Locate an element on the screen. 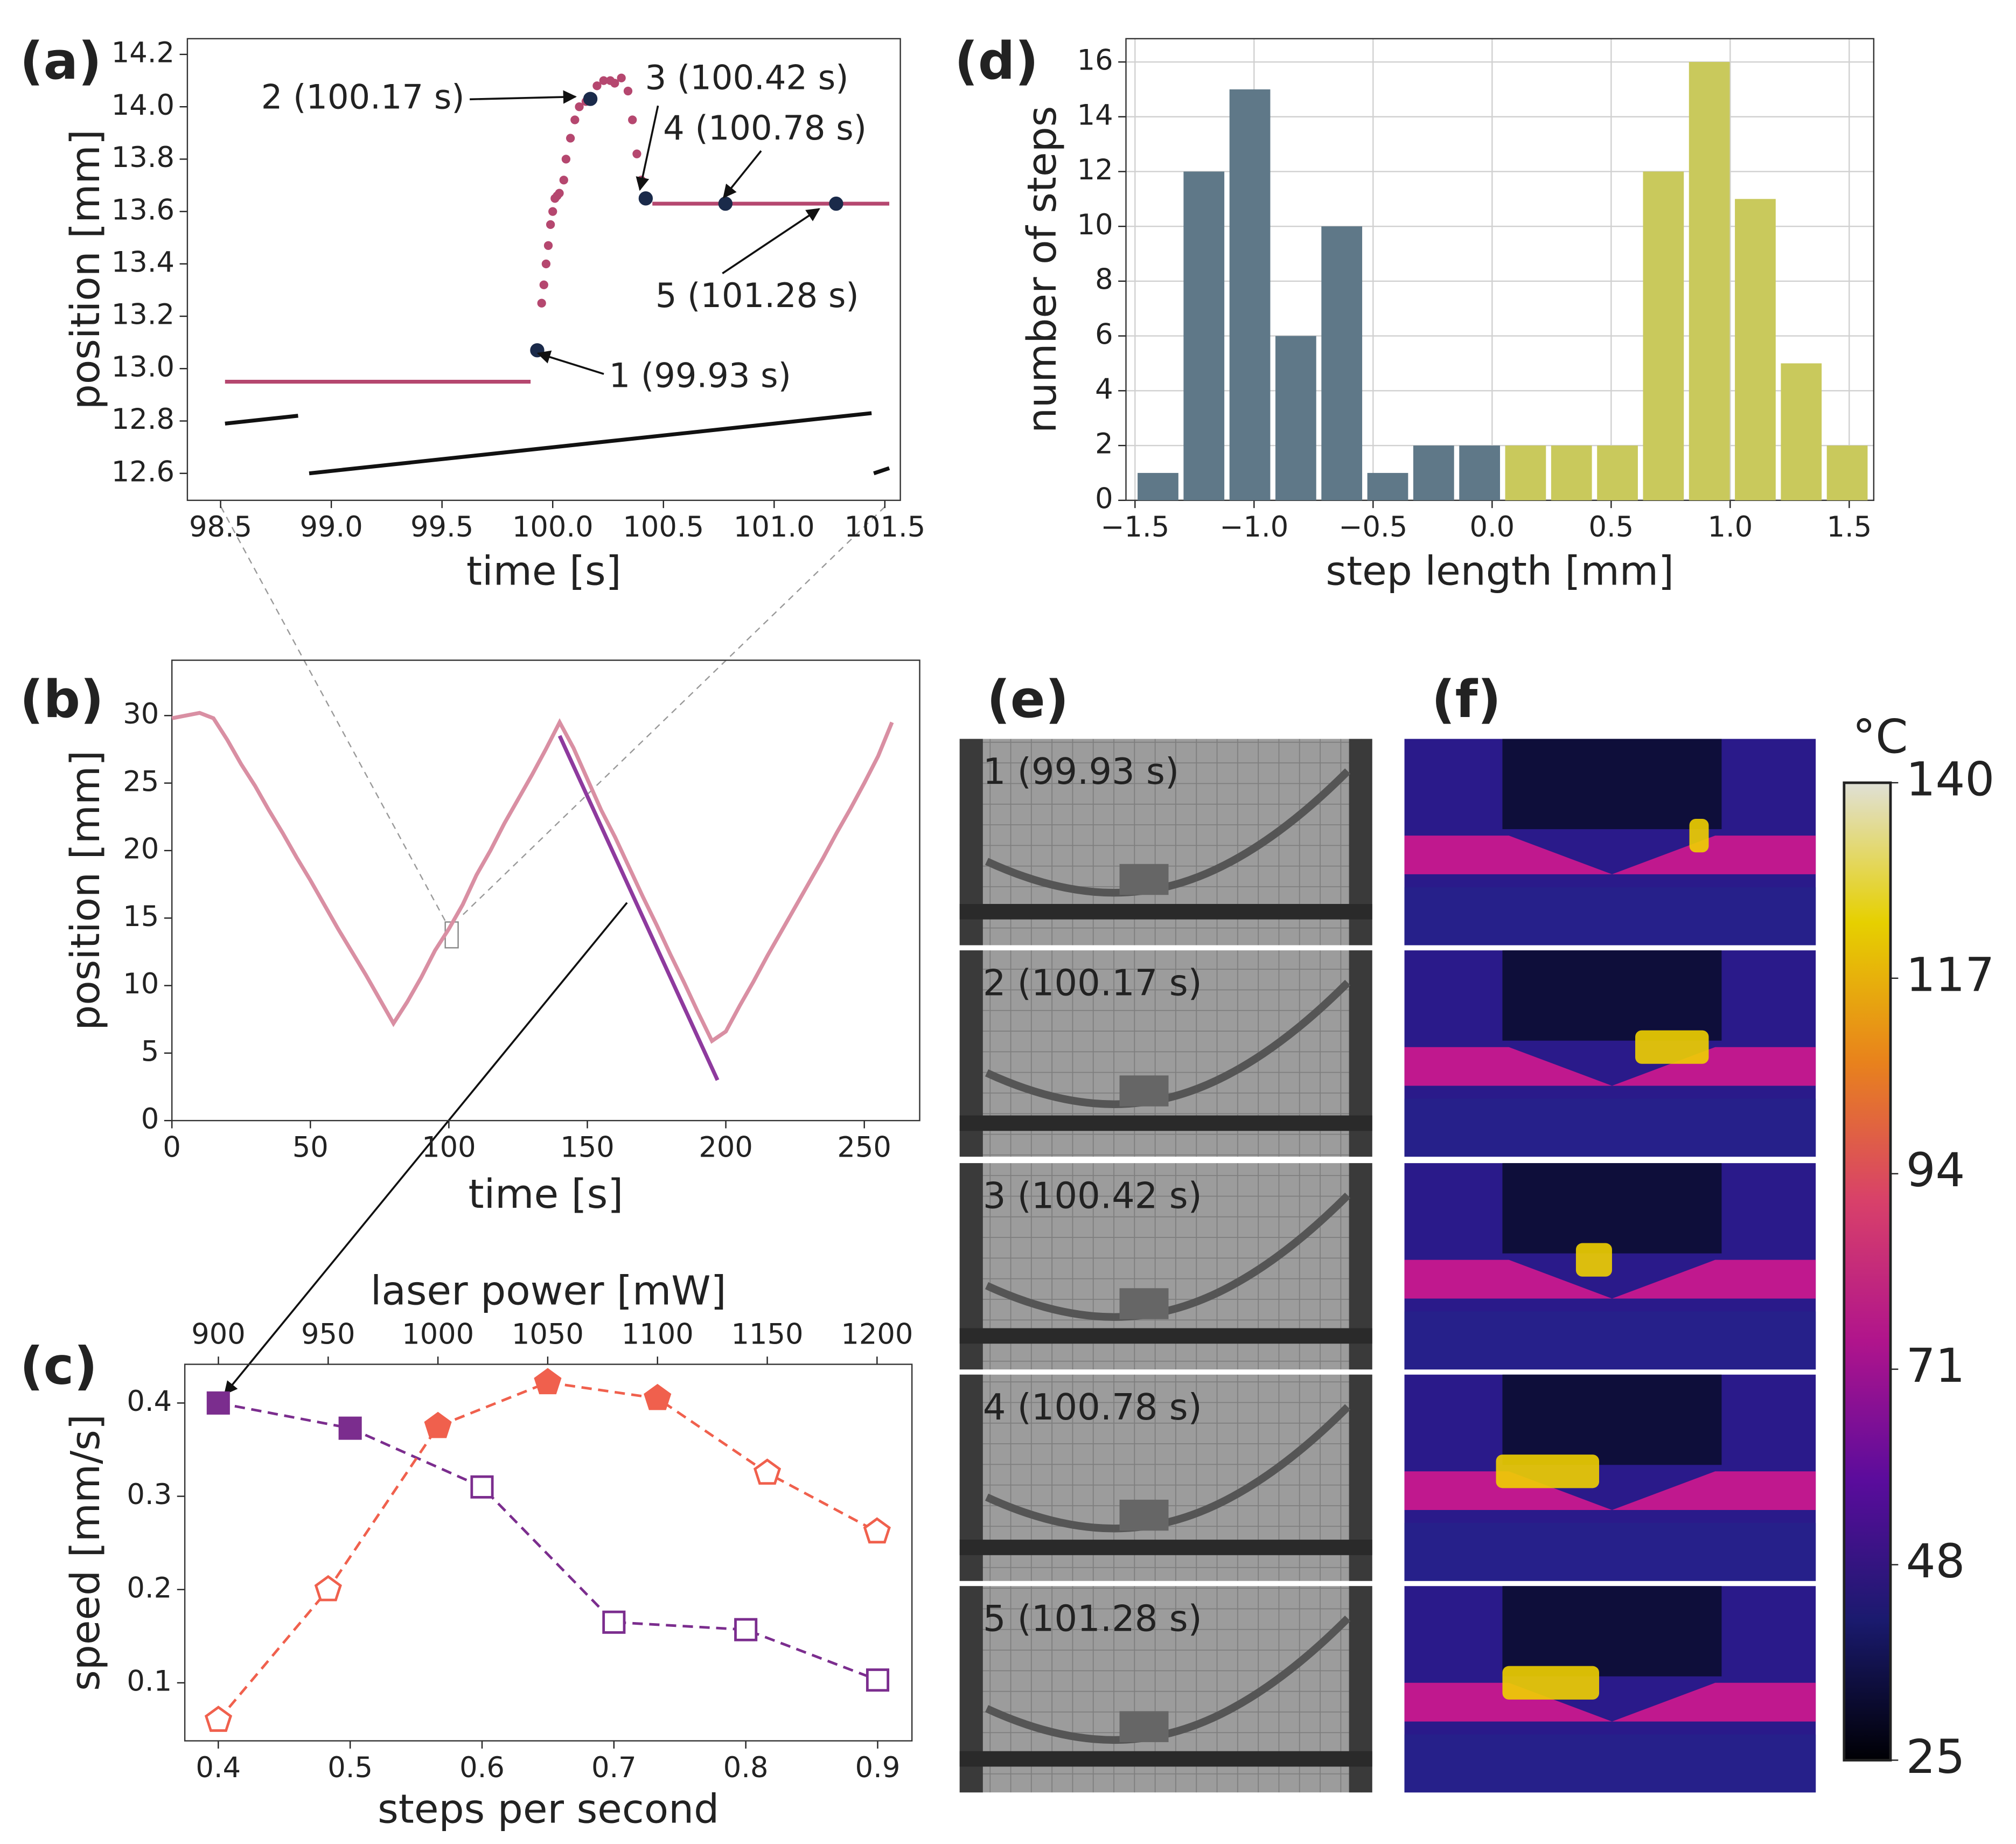  y-tick-label: 2 is located at coordinates (1104, 444).